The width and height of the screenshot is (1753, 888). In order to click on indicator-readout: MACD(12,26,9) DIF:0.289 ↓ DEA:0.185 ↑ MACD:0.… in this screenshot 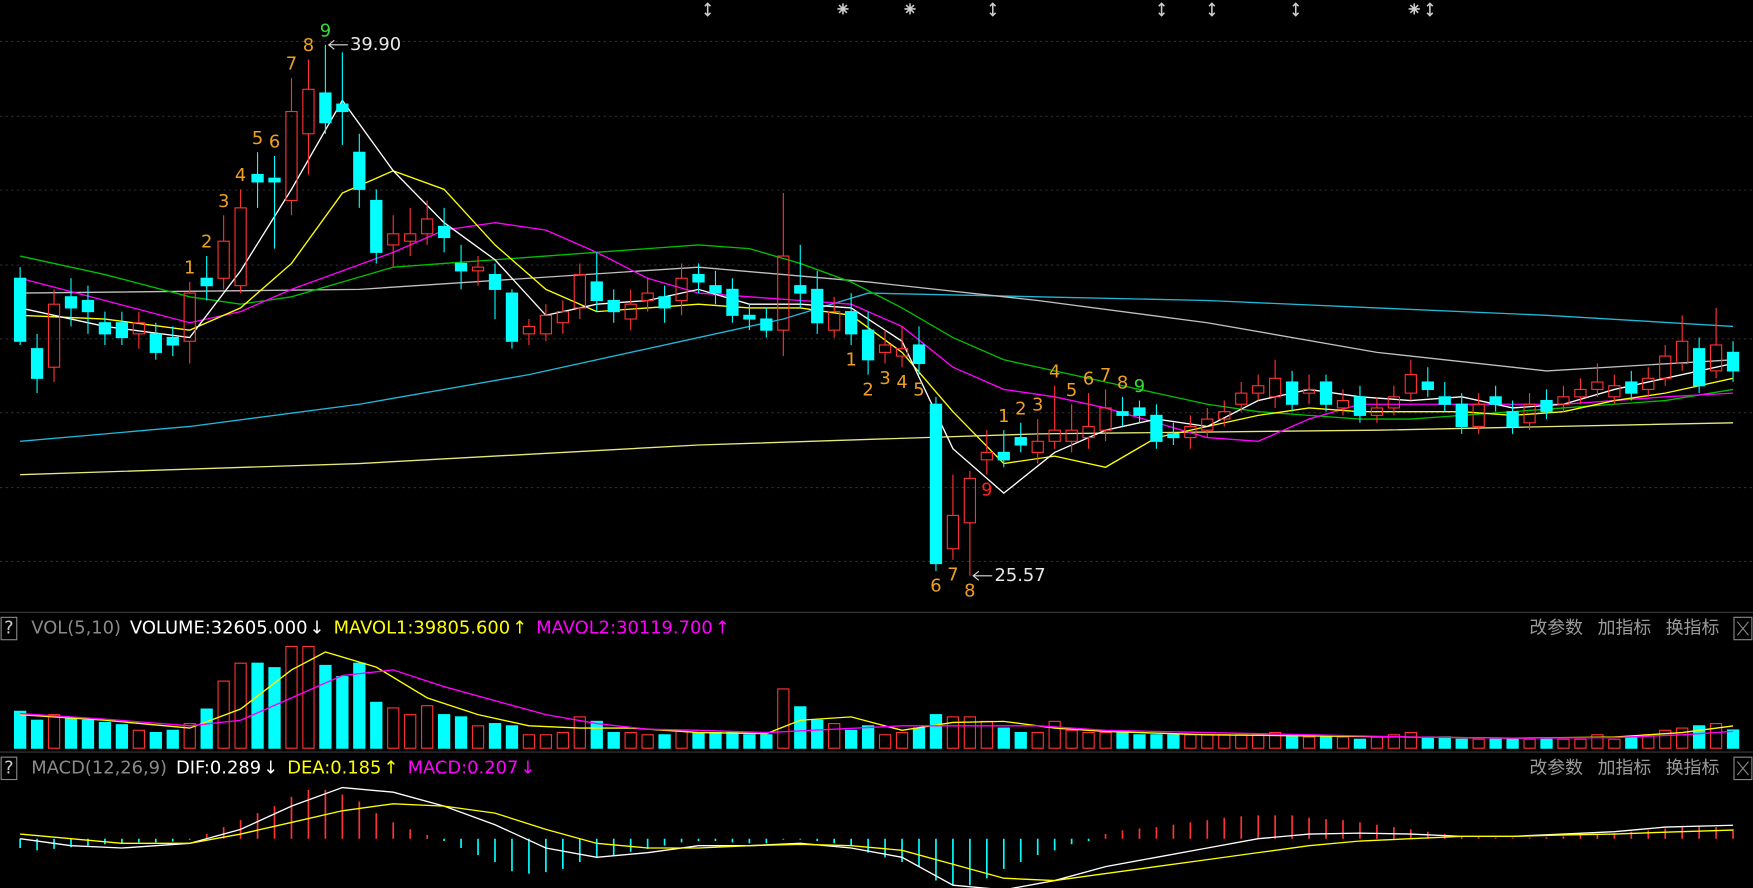, I will do `click(283, 767)`.